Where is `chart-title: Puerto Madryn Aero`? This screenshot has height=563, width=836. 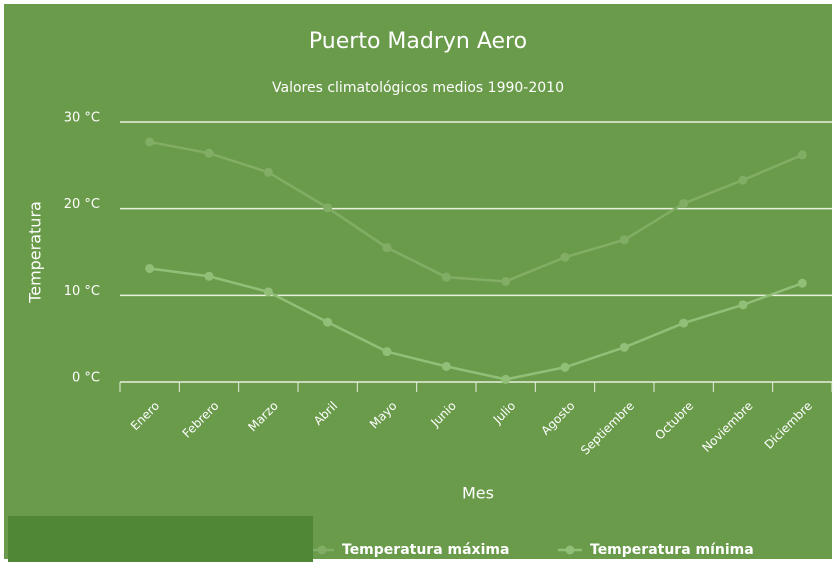 chart-title: Puerto Madryn Aero is located at coordinates (418, 41).